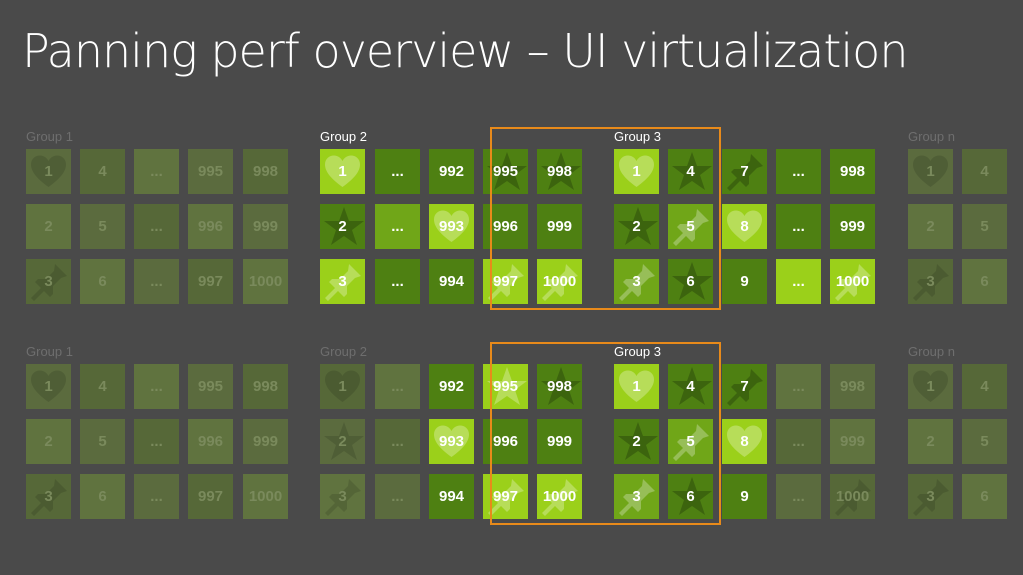 The width and height of the screenshot is (1023, 575). Describe the element at coordinates (451, 171) in the screenshot. I see `item-tile: 992` at that location.